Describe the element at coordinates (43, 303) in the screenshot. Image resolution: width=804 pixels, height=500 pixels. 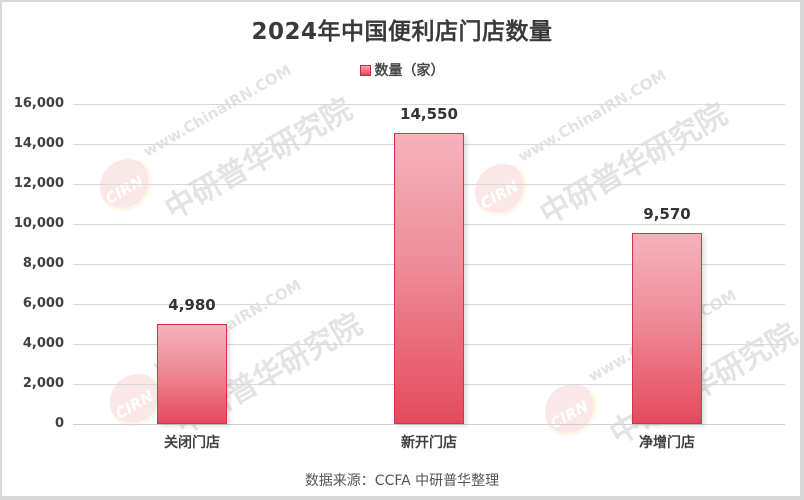
I see `y-tick-label: 6,000` at that location.